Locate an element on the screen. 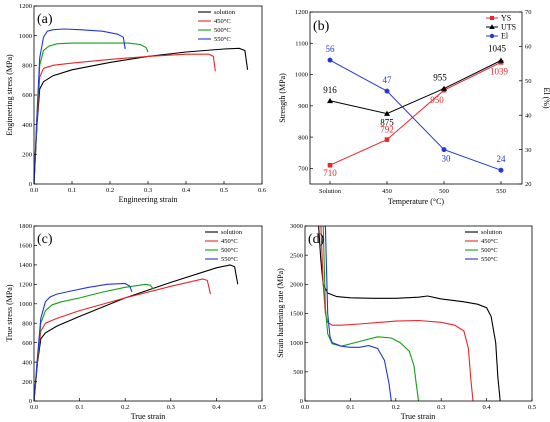 This screenshot has height=422, width=550. y-axis-label-c: True stress (MPa) is located at coordinates (9, 312).